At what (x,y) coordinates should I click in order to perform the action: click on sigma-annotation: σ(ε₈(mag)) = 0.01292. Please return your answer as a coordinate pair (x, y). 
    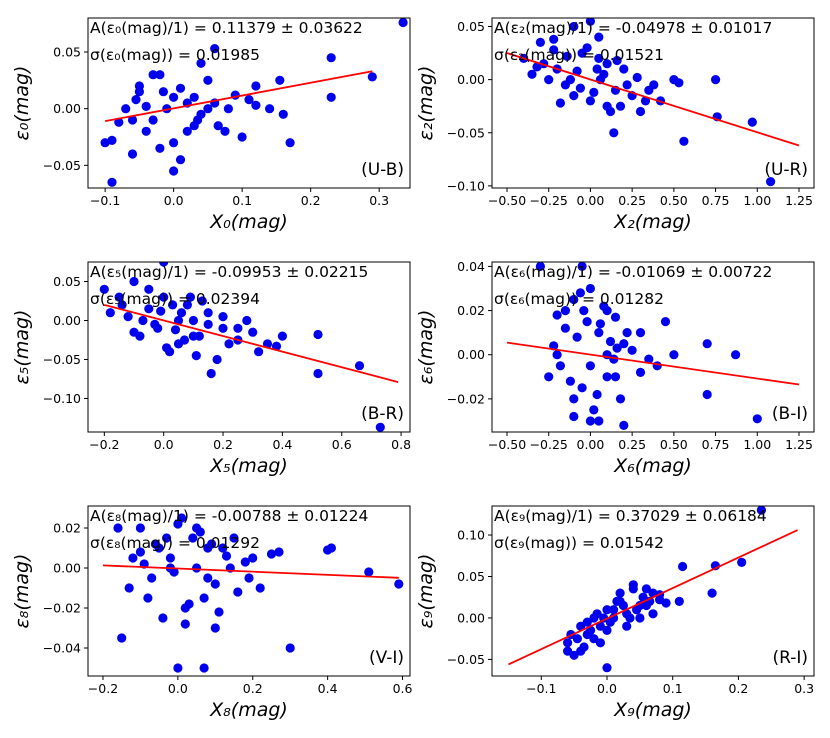
    Looking at the image, I should click on (175, 543).